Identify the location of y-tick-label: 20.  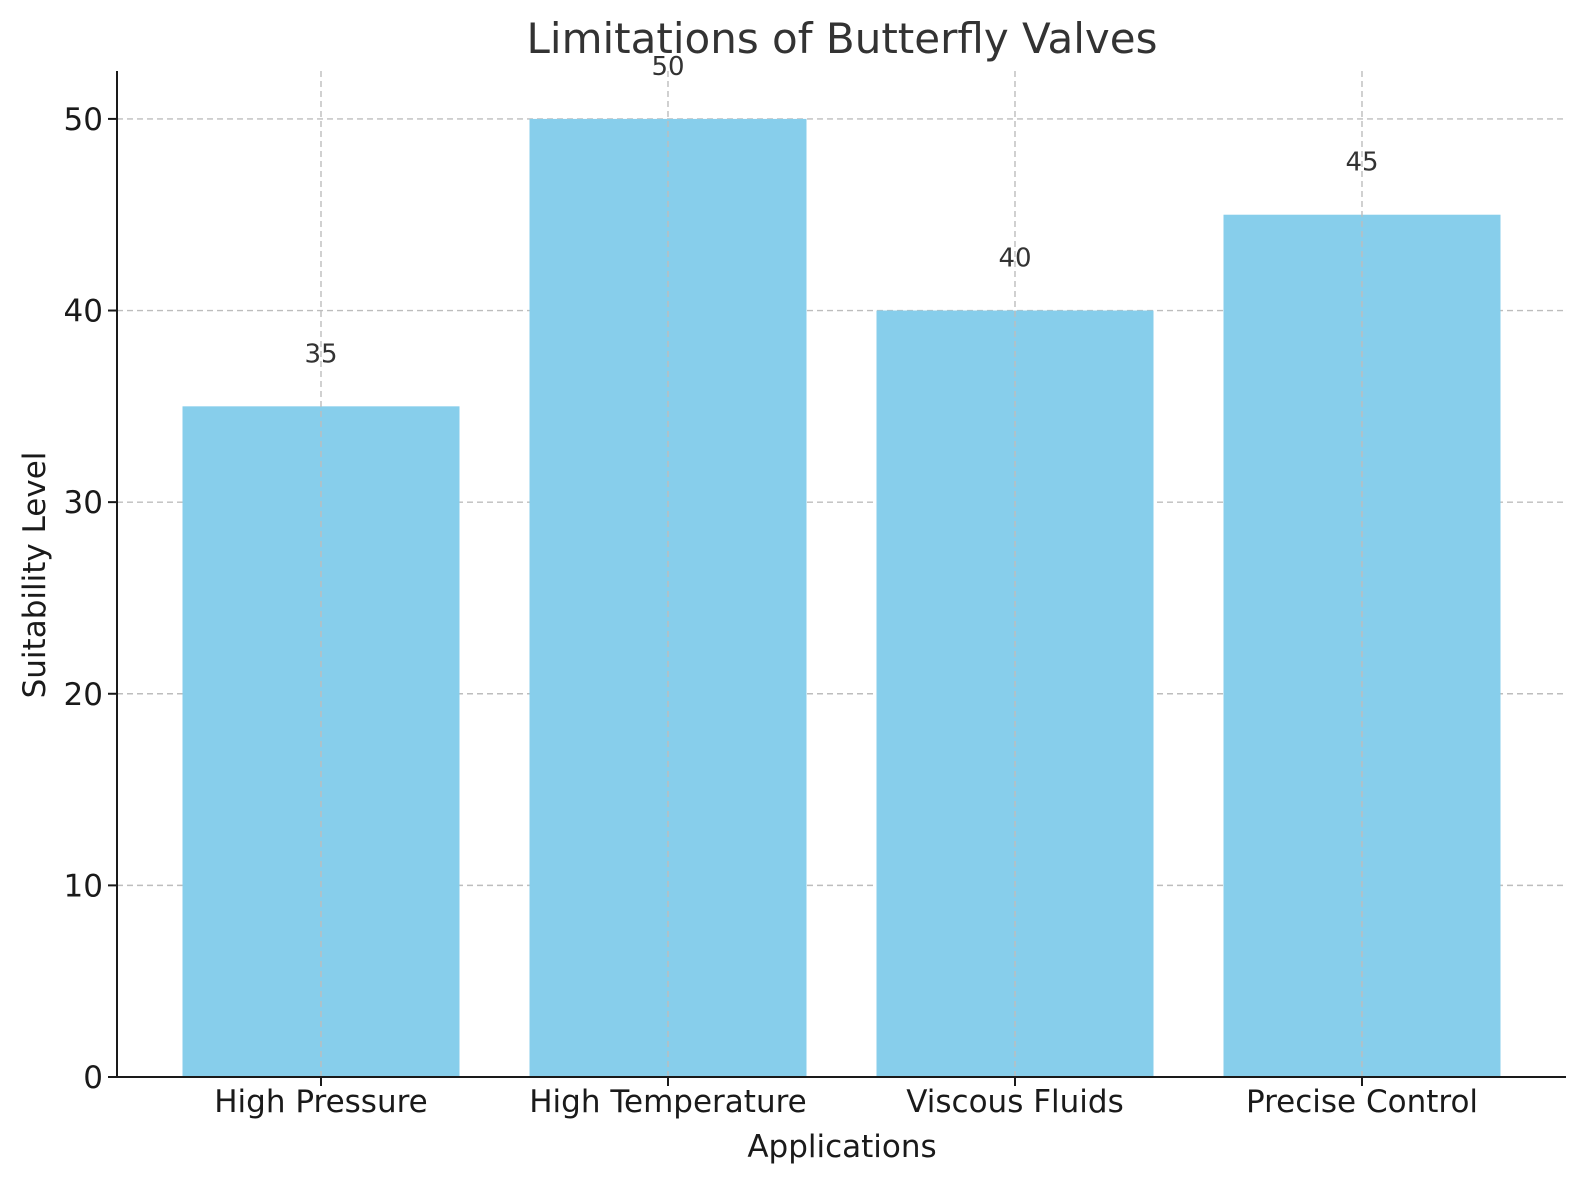
(83, 695).